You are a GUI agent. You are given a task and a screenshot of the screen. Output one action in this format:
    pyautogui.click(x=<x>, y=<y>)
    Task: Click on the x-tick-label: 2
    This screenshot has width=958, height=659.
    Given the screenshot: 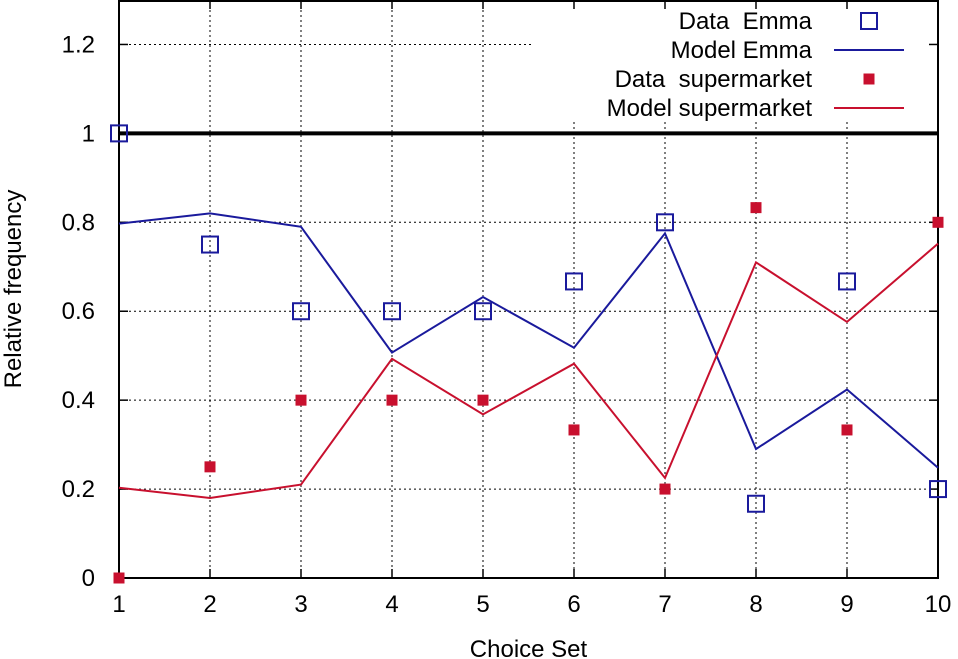 What is the action you would take?
    pyautogui.click(x=209, y=604)
    